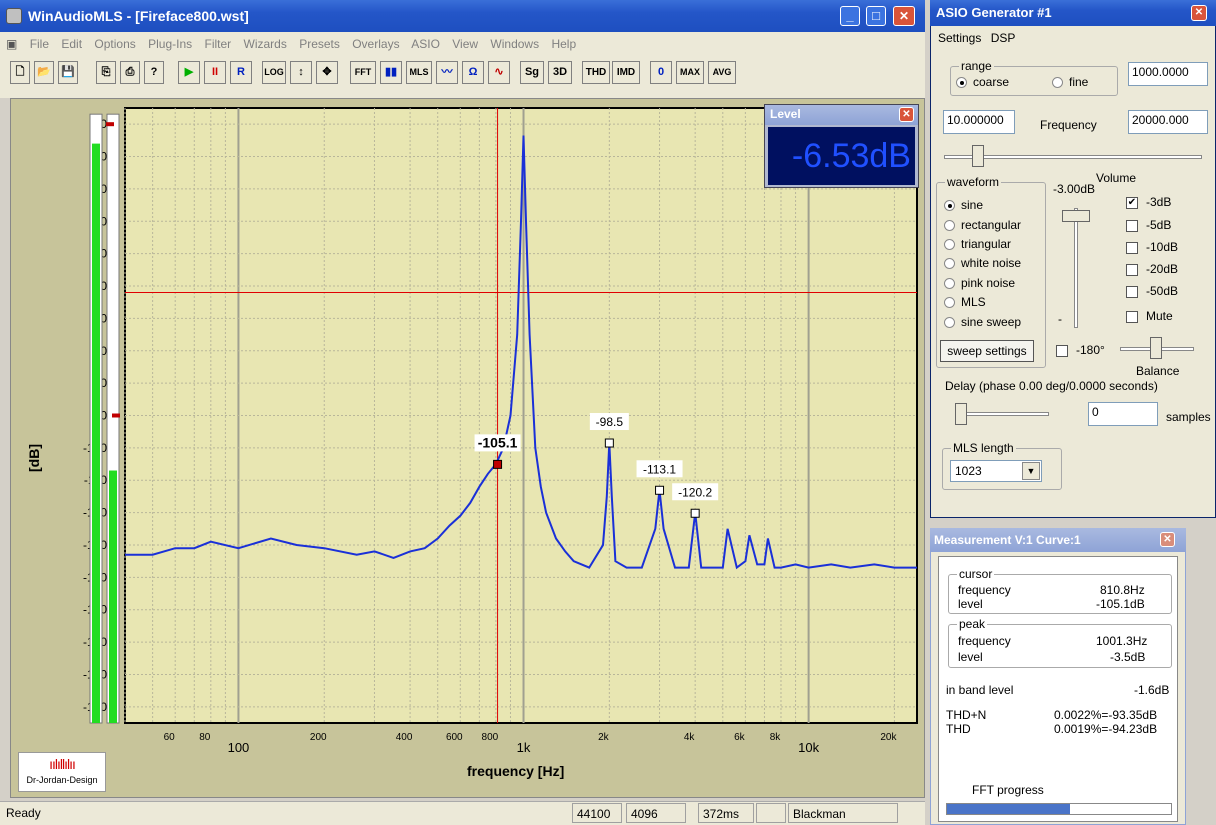 Image resolution: width=1216 pixels, height=825 pixels. I want to click on menu-file: File, so click(39, 44).